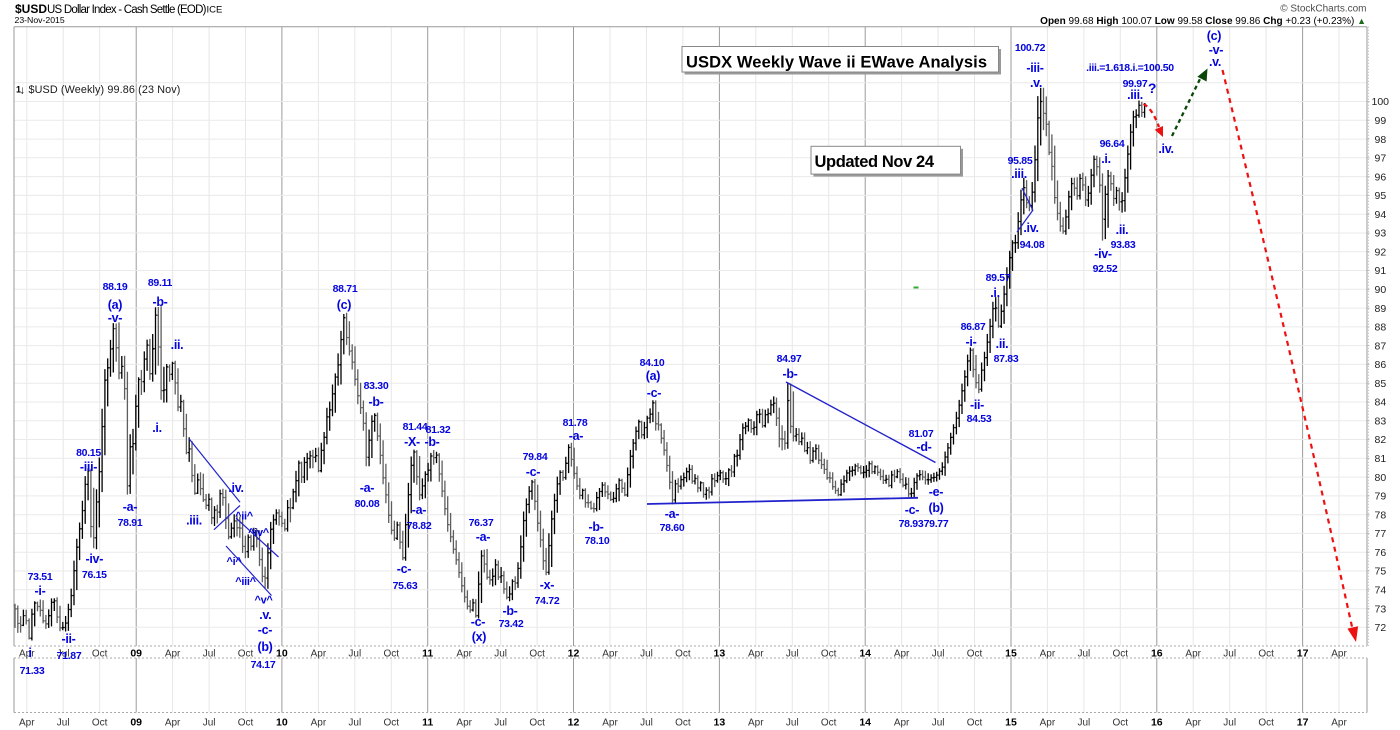 The image size is (1400, 730). I want to click on svg-text: 80.08, so click(367, 504).